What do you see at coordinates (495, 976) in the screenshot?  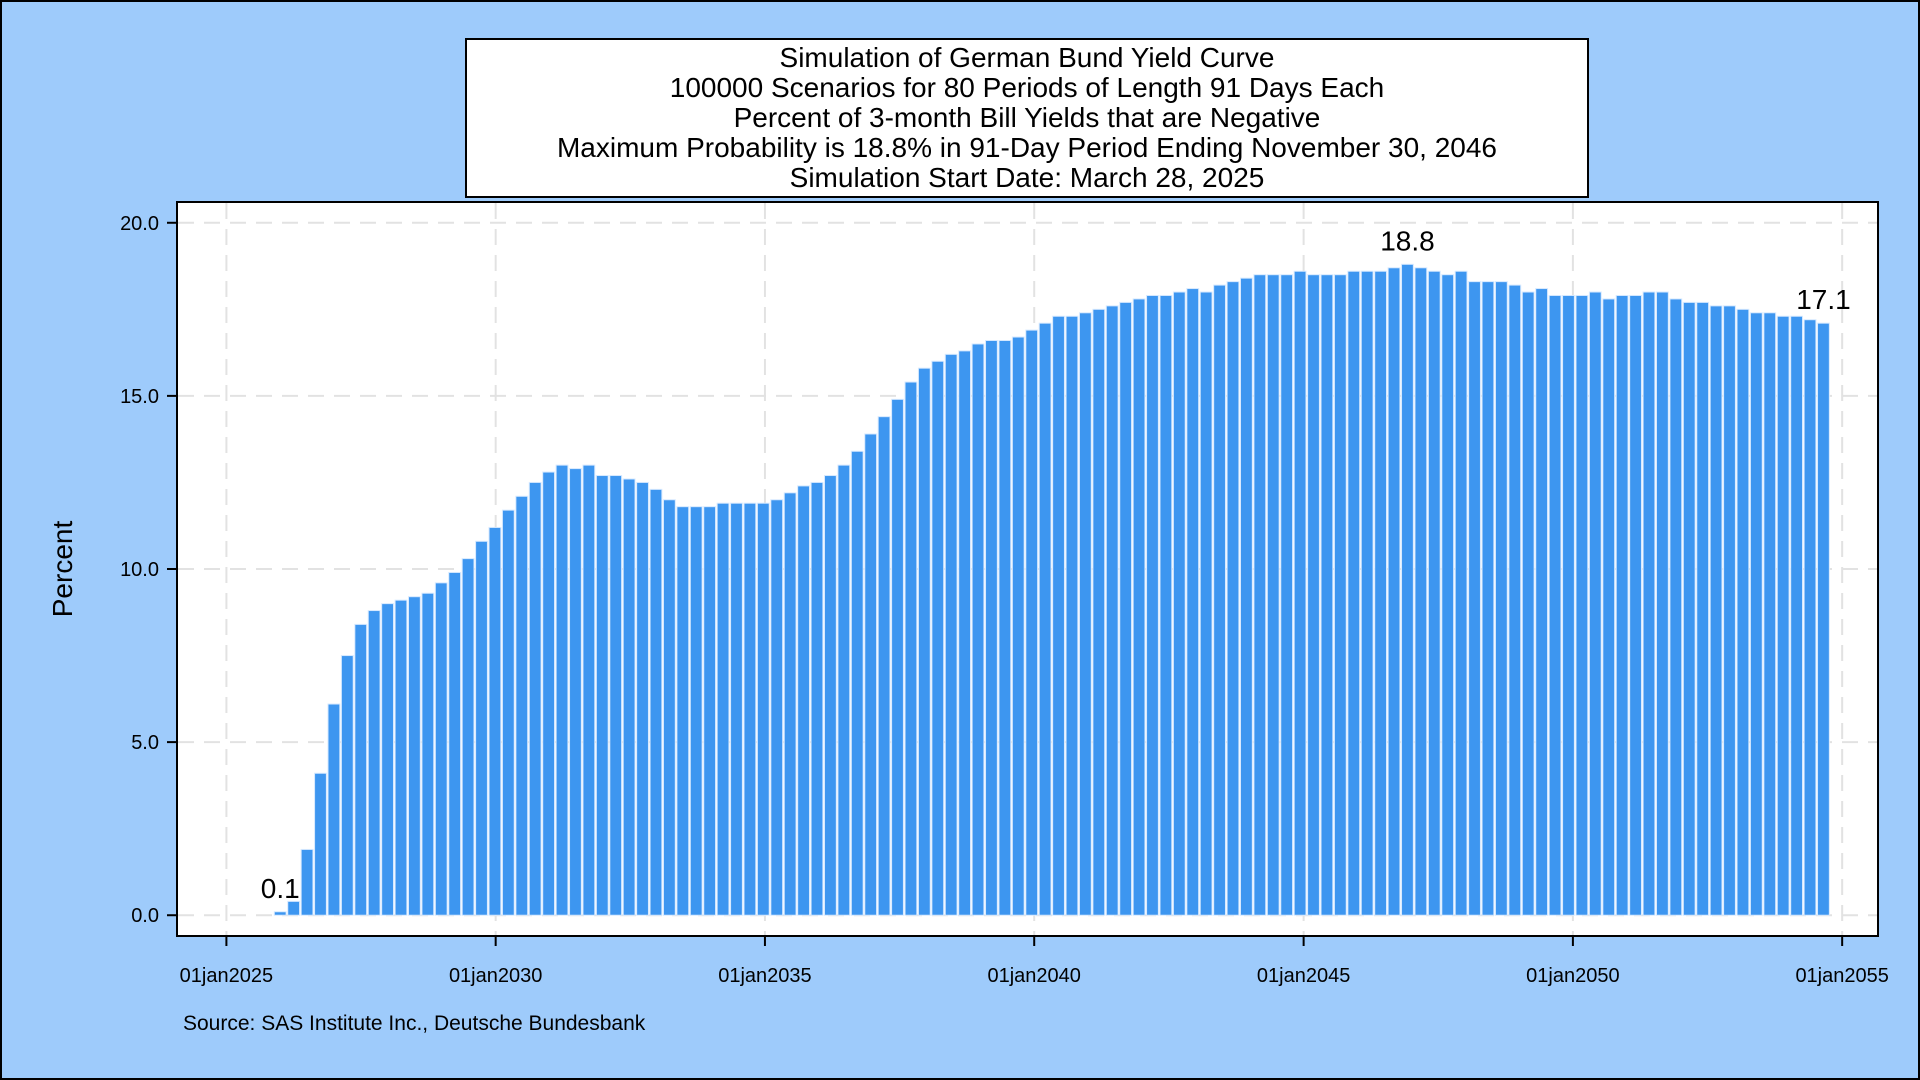 I see `x-tick-label: 01jan2030` at bounding box center [495, 976].